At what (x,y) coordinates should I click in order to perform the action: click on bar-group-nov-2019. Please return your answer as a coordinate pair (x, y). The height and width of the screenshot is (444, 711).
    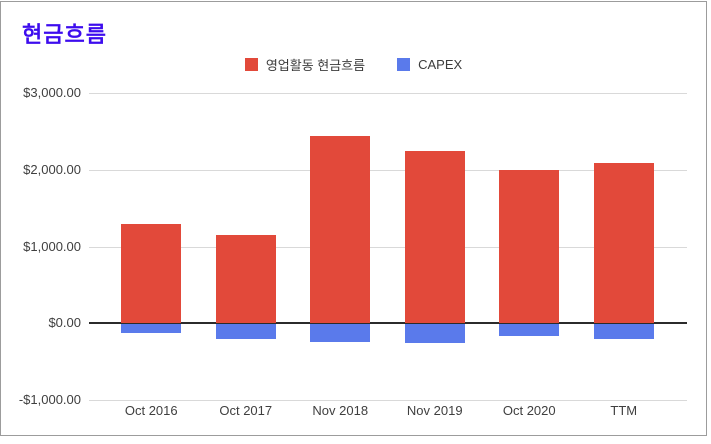
    Looking at the image, I should click on (435, 246).